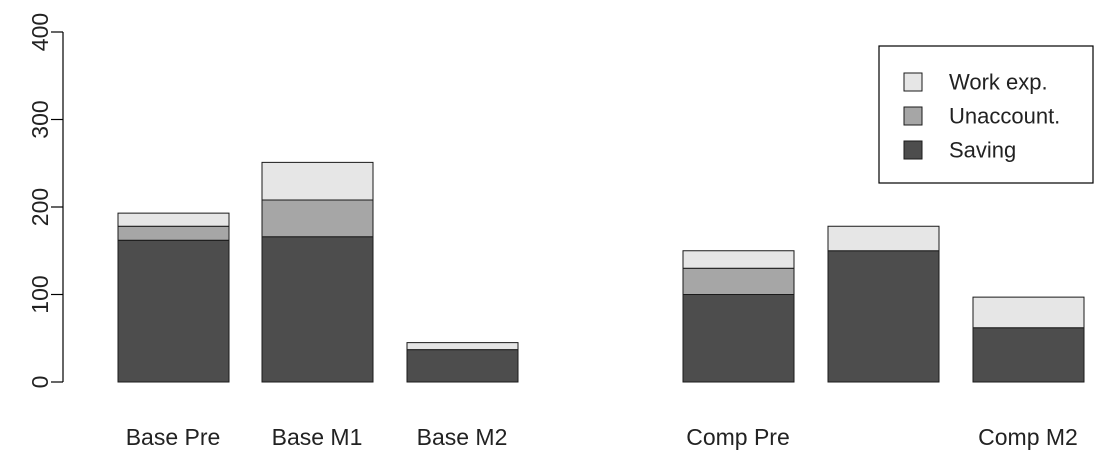 Image resolution: width=1107 pixels, height=452 pixels. What do you see at coordinates (317, 437) in the screenshot?
I see `category-label: Base M1` at bounding box center [317, 437].